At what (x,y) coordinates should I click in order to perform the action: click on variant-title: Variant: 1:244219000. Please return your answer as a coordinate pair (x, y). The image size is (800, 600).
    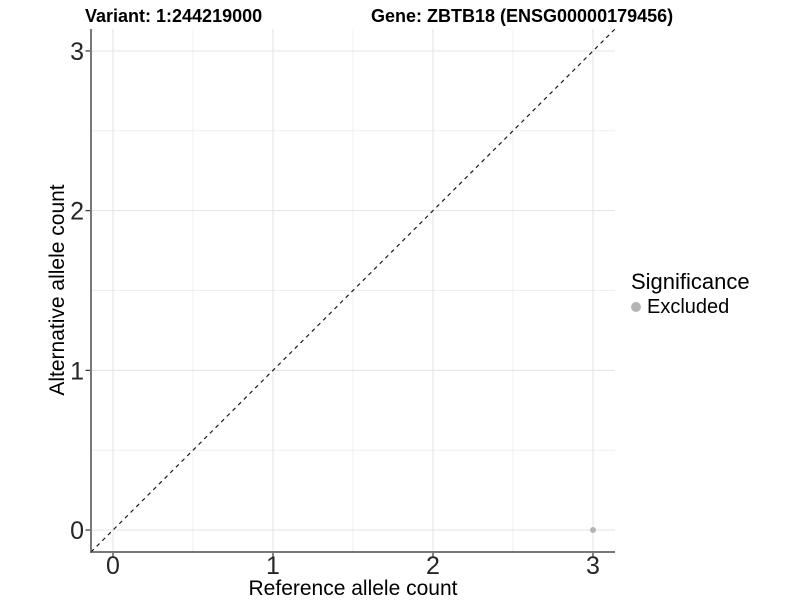
    Looking at the image, I should click on (174, 16).